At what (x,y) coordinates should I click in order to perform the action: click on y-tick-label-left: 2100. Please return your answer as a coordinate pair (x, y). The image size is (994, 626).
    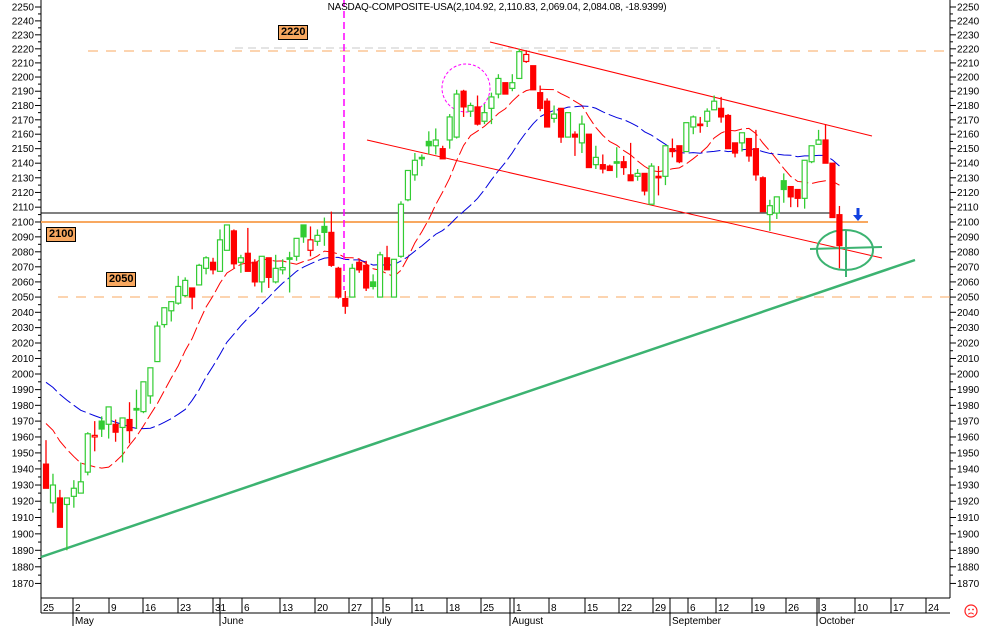
    Looking at the image, I should click on (23, 222).